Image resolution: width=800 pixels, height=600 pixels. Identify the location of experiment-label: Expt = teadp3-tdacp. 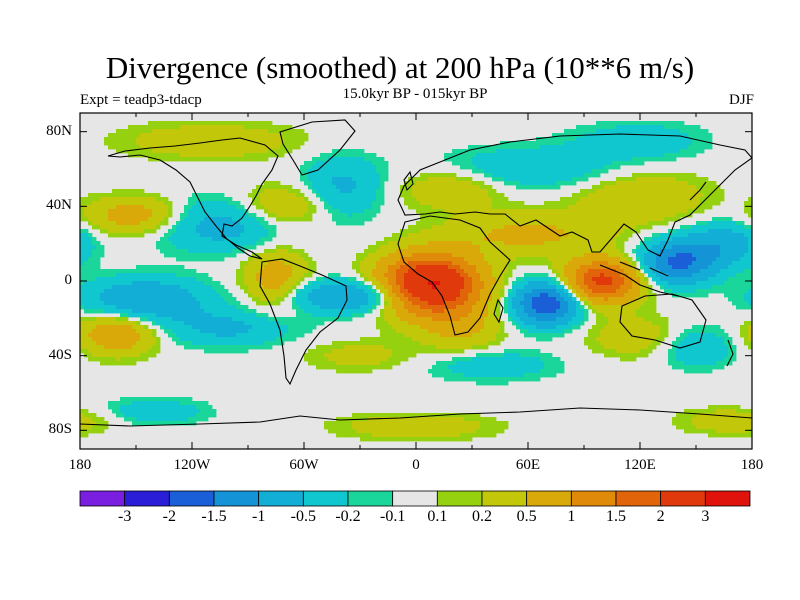
(141, 100).